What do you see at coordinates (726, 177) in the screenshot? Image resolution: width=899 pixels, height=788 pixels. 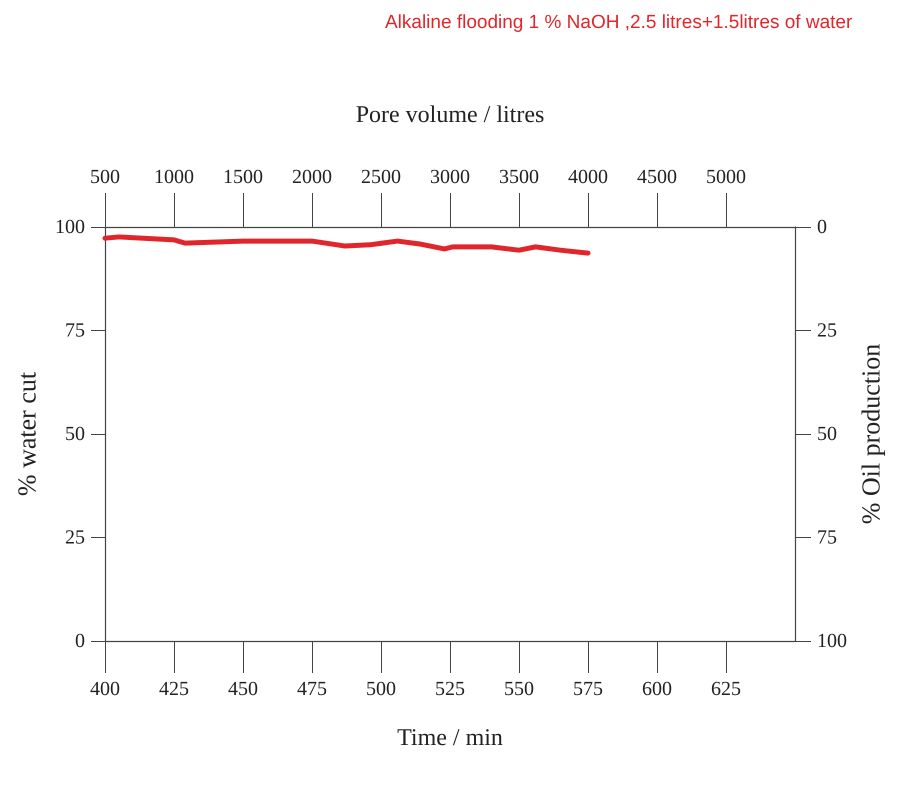 I see `x2-tick-label: 5000` at bounding box center [726, 177].